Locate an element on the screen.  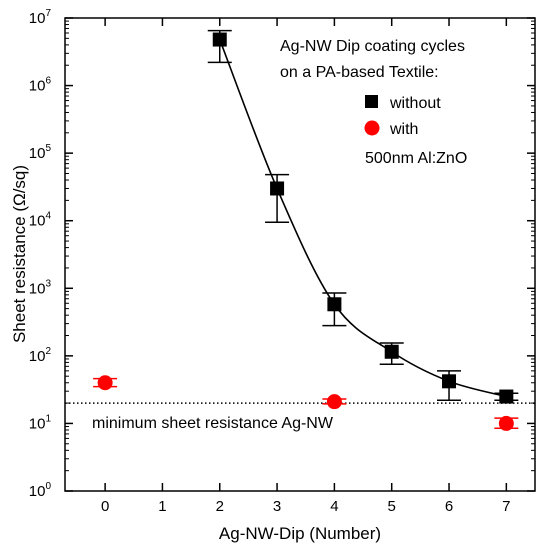
x-tick-label: 2 is located at coordinates (220, 506).